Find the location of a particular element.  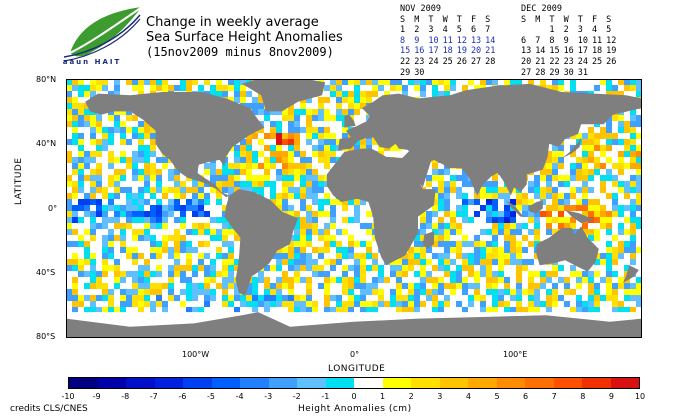

colorbar-label: -10 is located at coordinates (68, 396).